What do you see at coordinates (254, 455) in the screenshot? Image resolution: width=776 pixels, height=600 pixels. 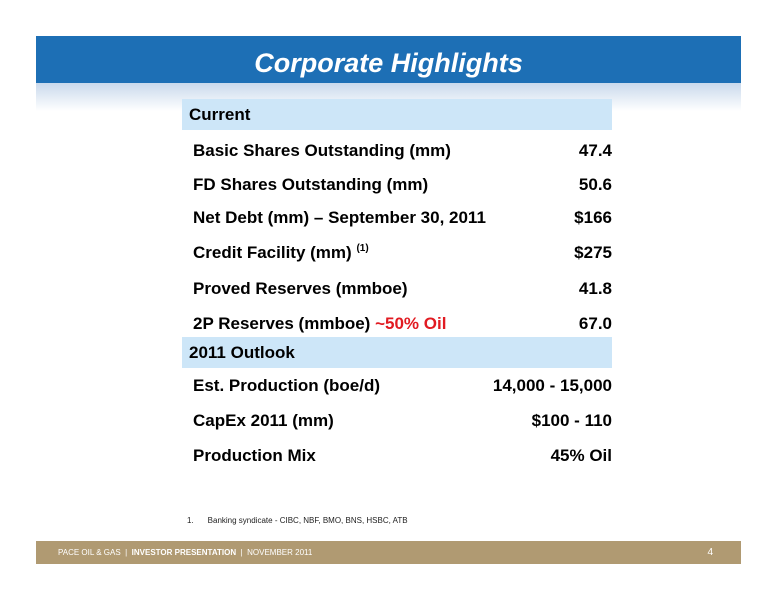 I see `row-label: Production Mix` at bounding box center [254, 455].